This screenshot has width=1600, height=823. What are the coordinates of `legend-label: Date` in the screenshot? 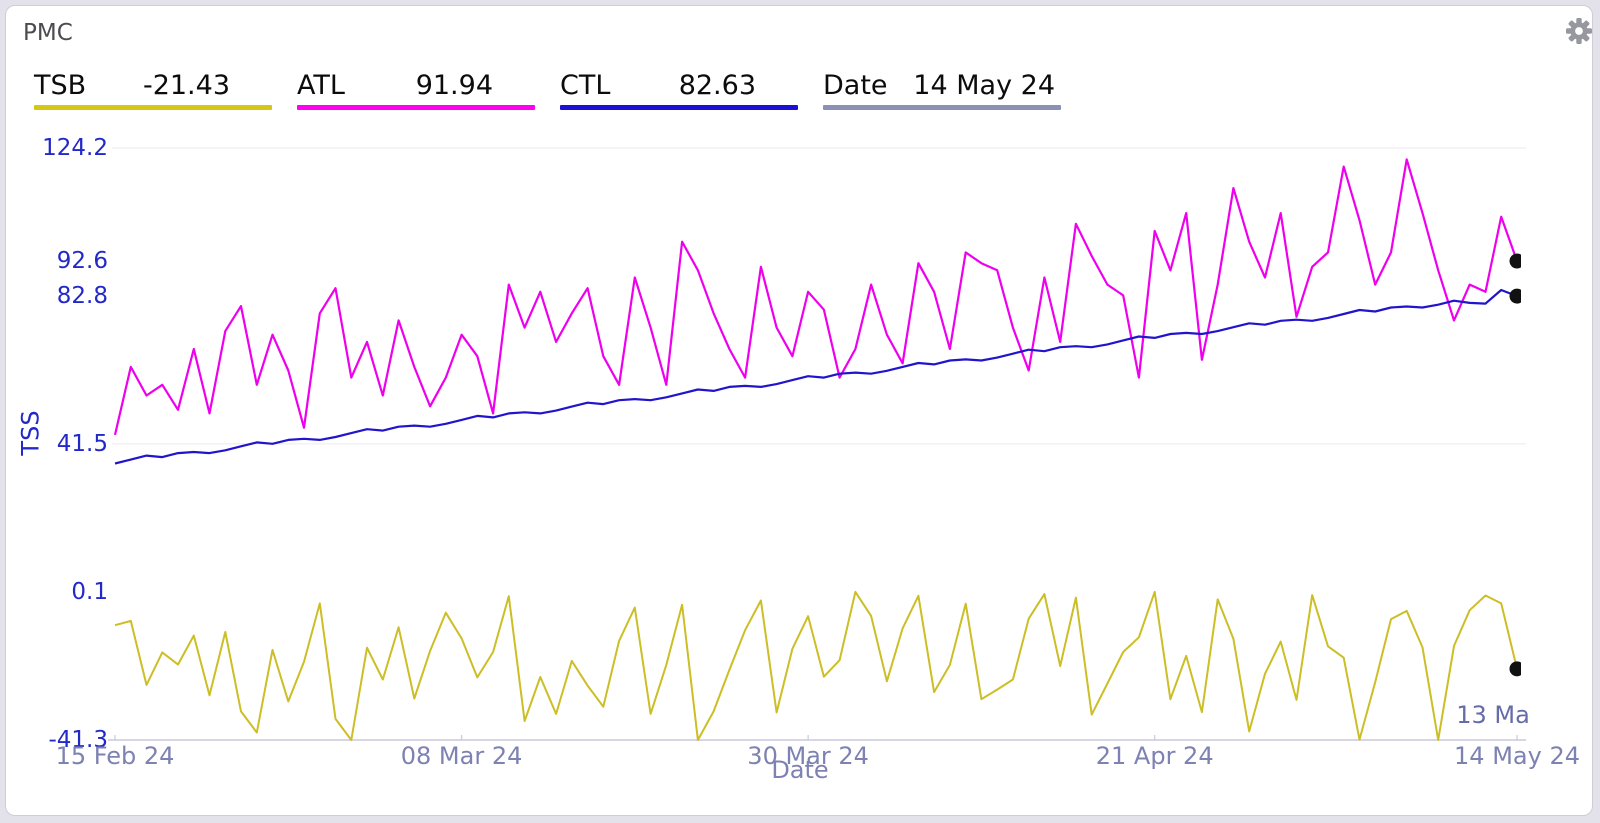 It's located at (855, 85).